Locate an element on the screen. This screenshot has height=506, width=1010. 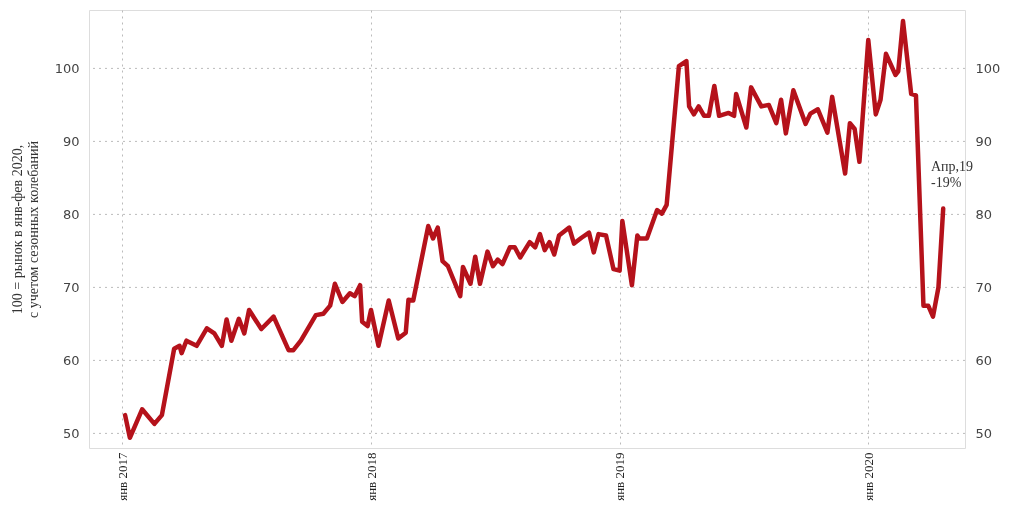
x-tick-label: янв 2020 is located at coordinates (868, 476).